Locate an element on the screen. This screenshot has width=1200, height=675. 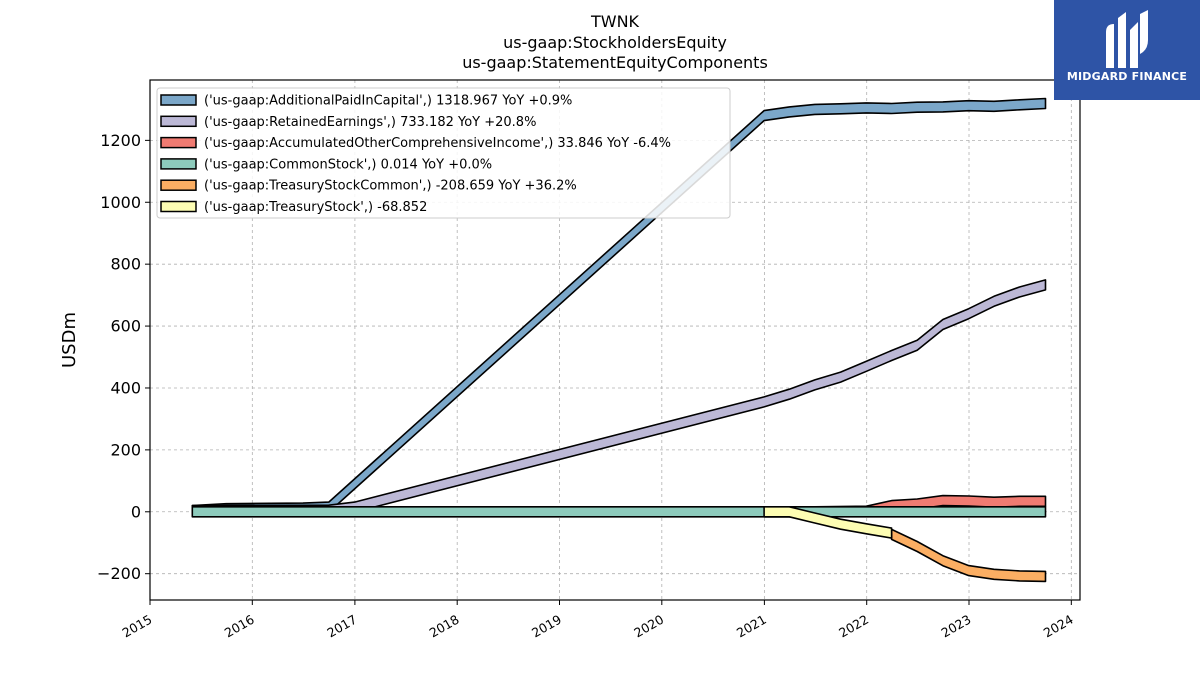
x-tick-label: 2016 is located at coordinates (239, 626).